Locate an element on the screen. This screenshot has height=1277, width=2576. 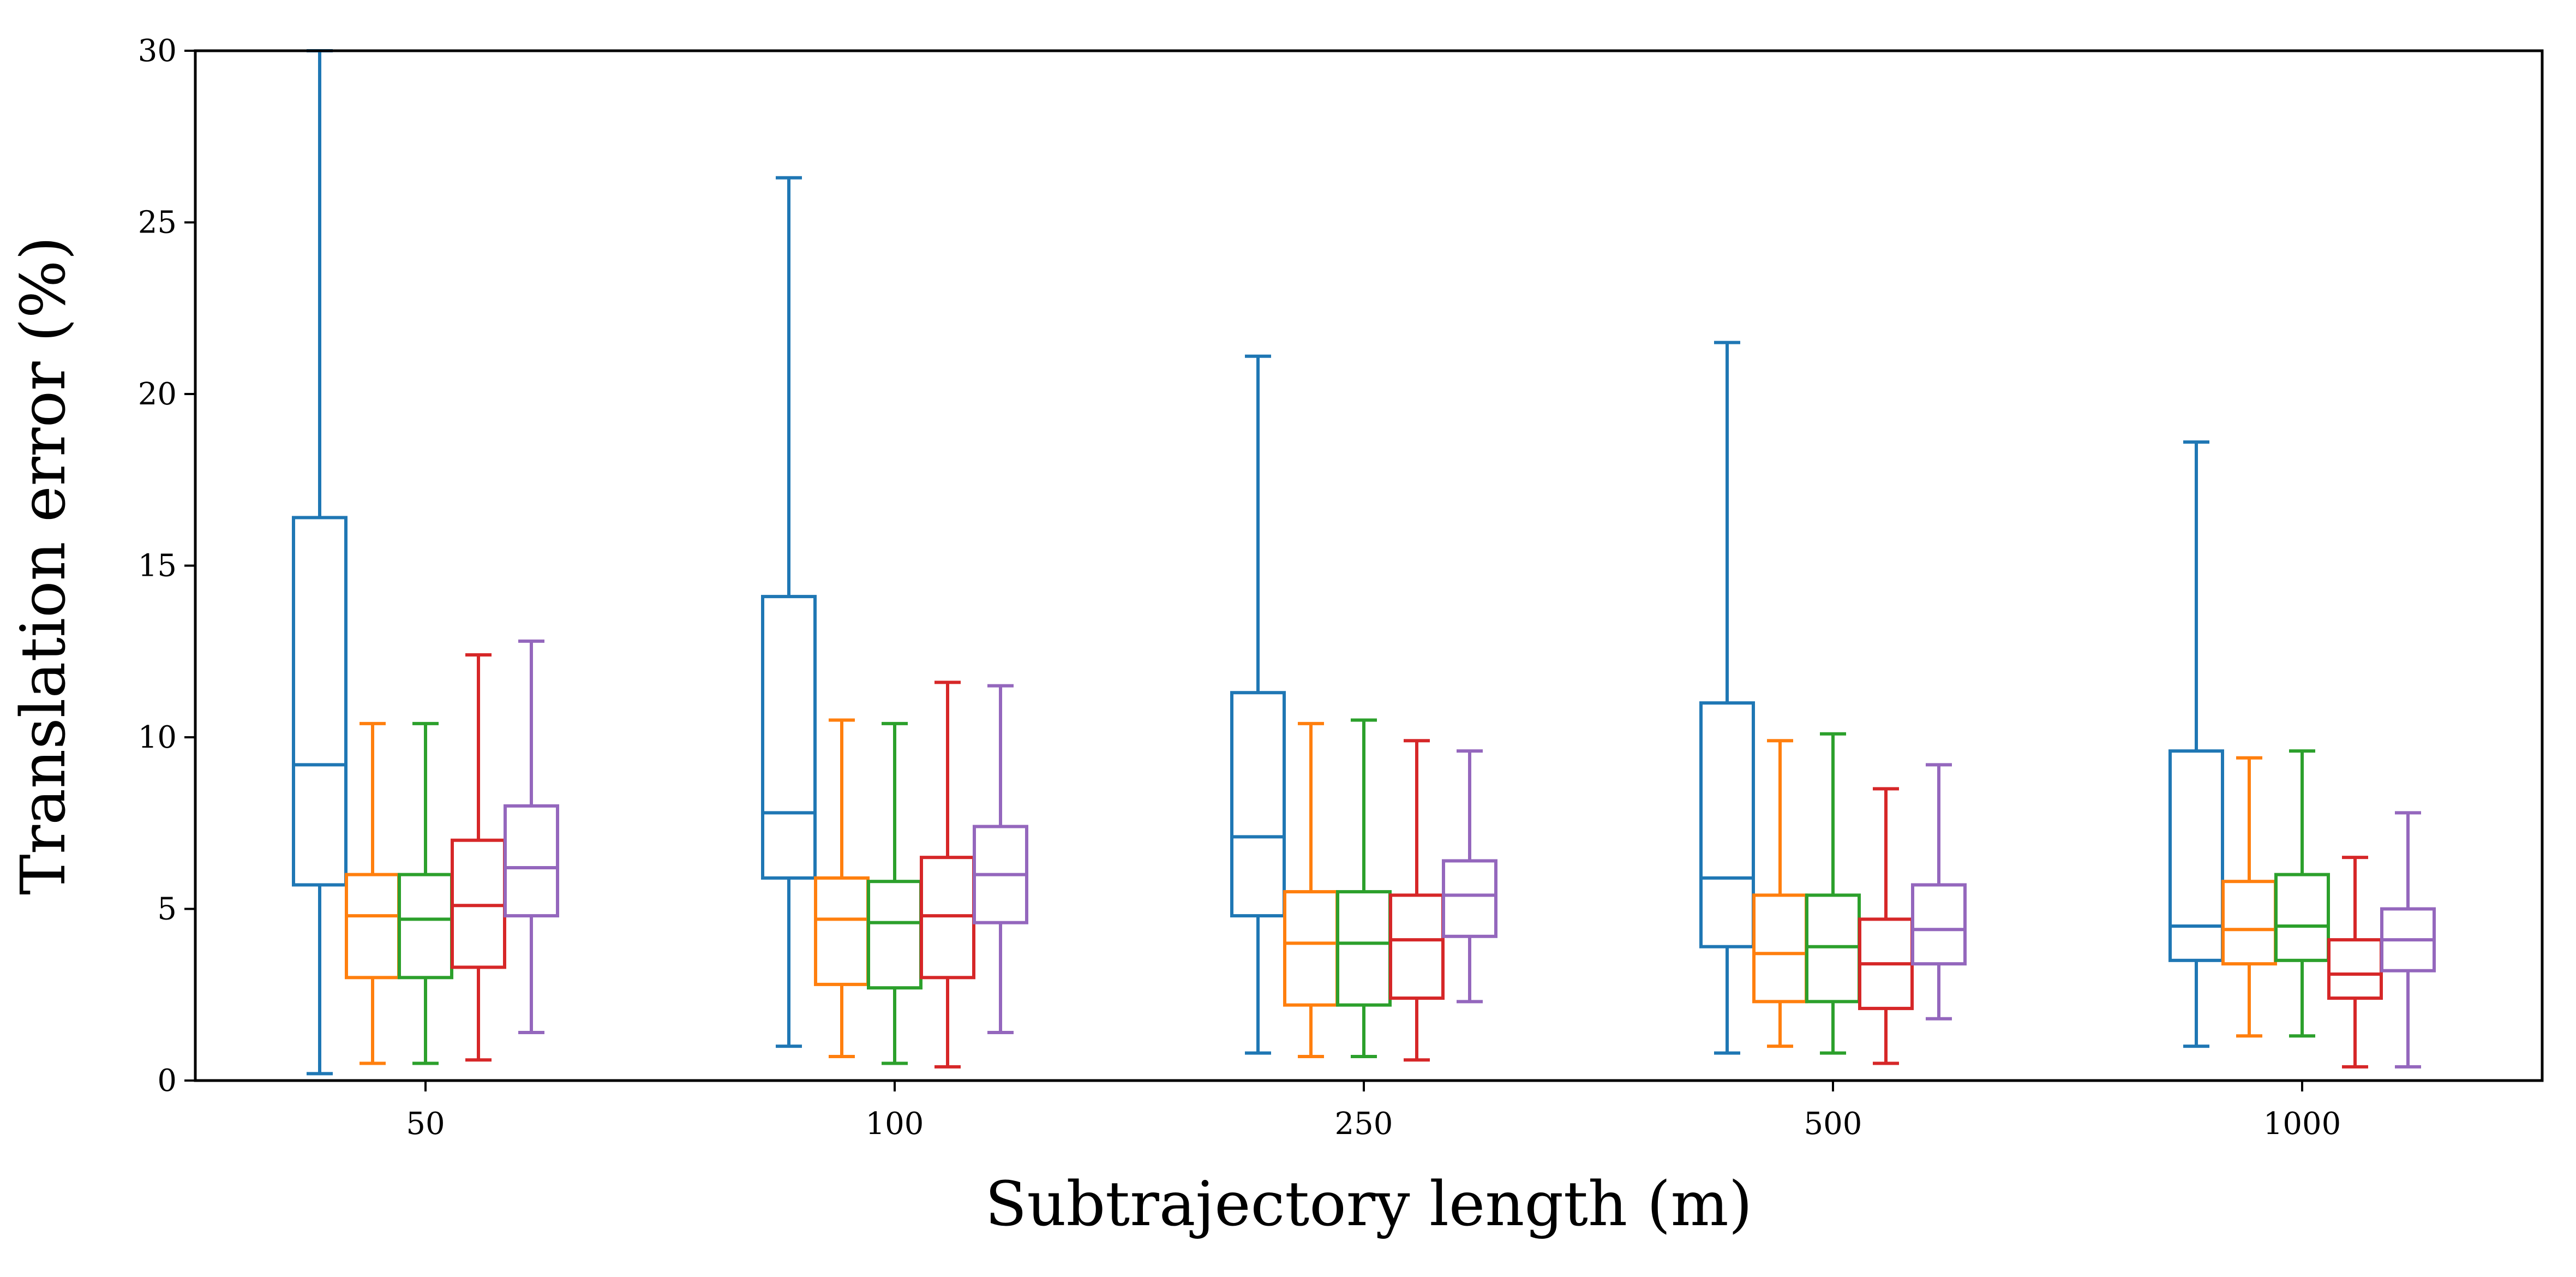
y-tick-label: 10 is located at coordinates (158, 737).